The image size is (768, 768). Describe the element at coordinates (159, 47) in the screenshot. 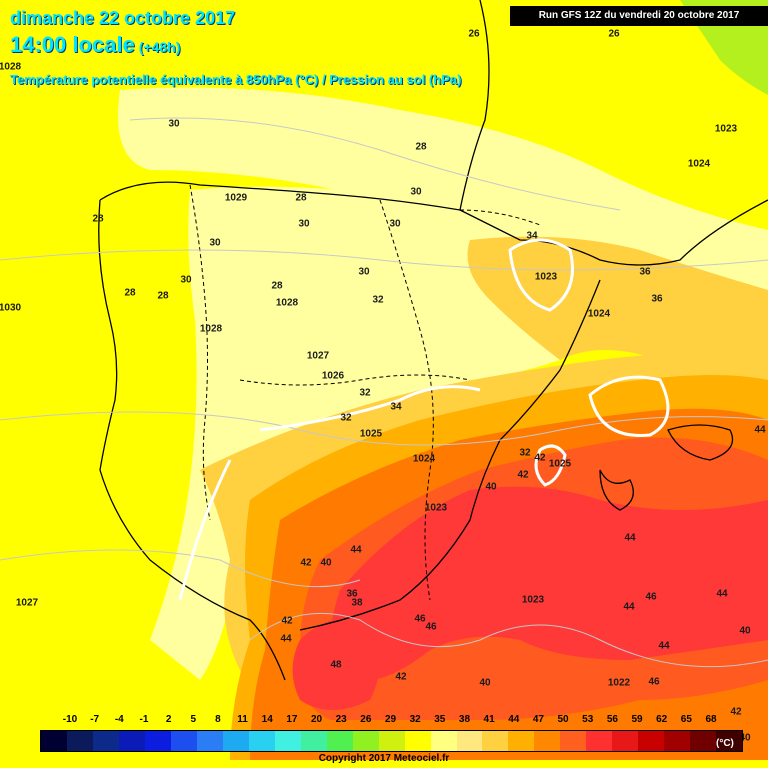

I see `lead-time: (+48h)` at that location.